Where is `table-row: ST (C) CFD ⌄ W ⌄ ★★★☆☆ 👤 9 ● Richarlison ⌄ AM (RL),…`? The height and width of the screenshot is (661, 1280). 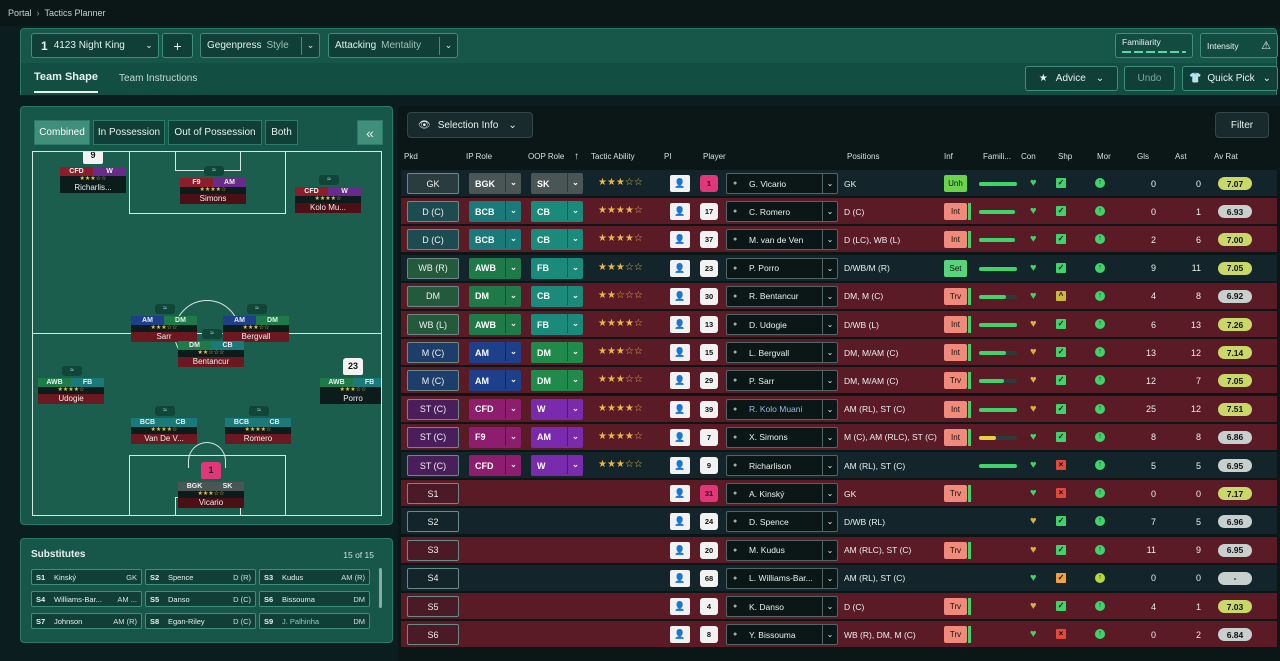 table-row: ST (C) CFD ⌄ W ⌄ ★★★☆☆ 👤 9 ● Richarlison ⌄ AM (RL),… is located at coordinates (839, 465).